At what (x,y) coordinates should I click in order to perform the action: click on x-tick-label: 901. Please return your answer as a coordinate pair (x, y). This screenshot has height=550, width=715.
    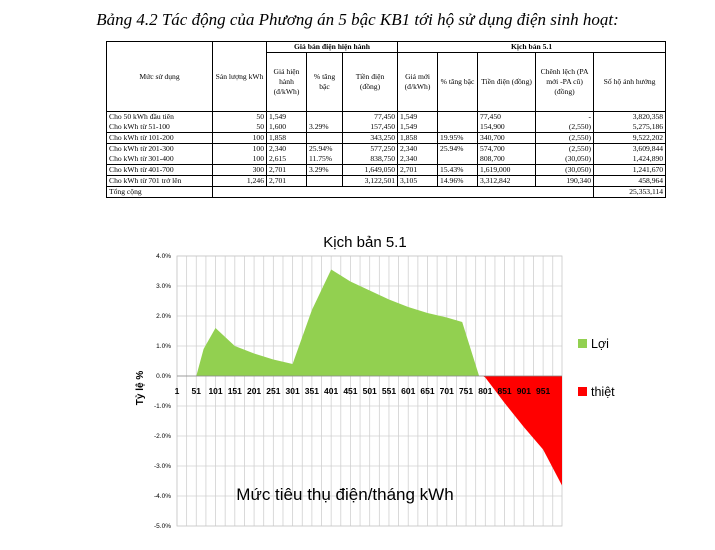
    Looking at the image, I should click on (524, 391).